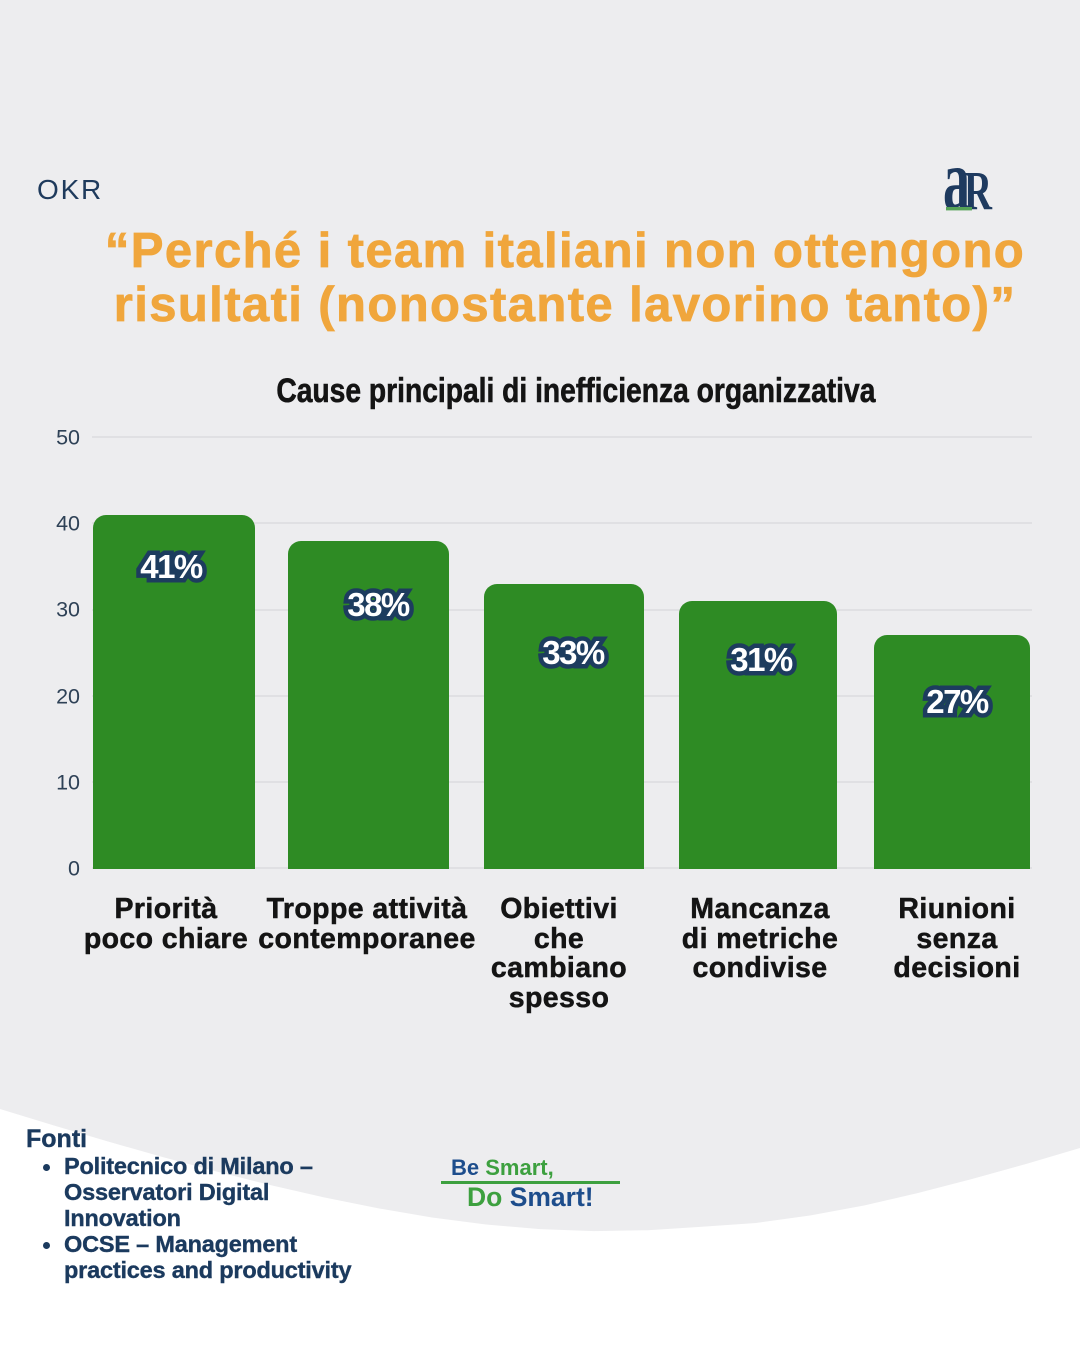 The image size is (1080, 1350). I want to click on svg-text: a, so click(956, 179).